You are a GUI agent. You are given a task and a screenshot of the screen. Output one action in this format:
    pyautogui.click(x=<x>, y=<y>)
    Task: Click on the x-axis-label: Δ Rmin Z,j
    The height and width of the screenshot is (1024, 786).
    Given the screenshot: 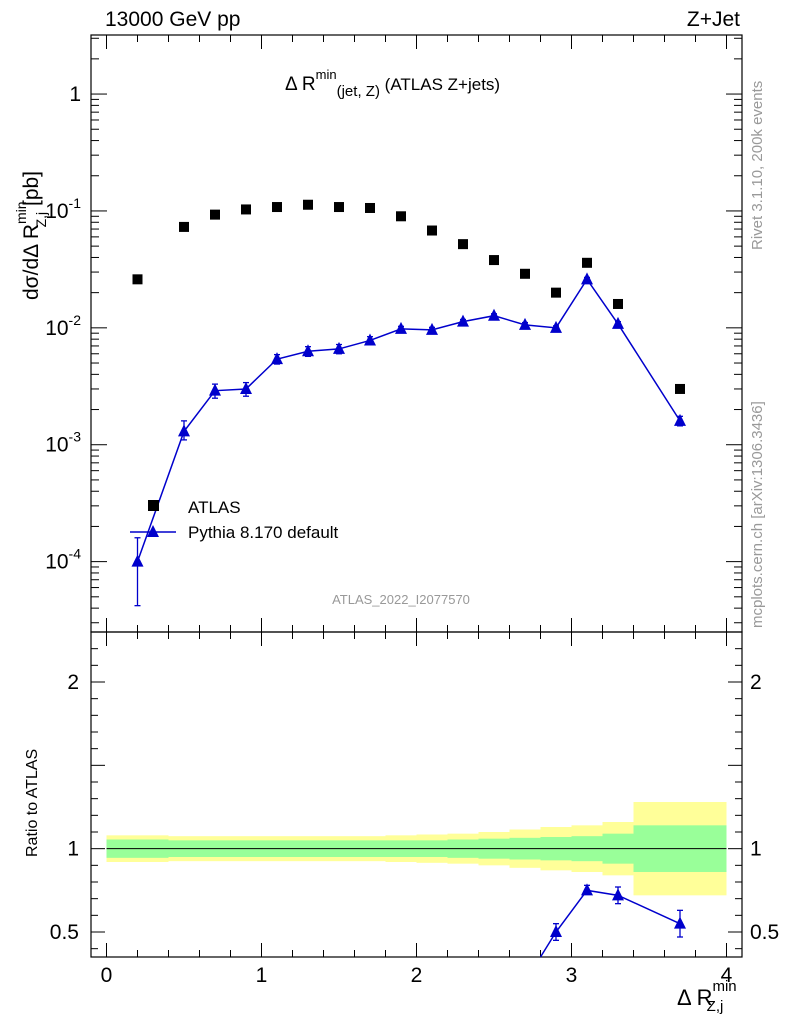 What is the action you would take?
    pyautogui.click(x=707, y=996)
    